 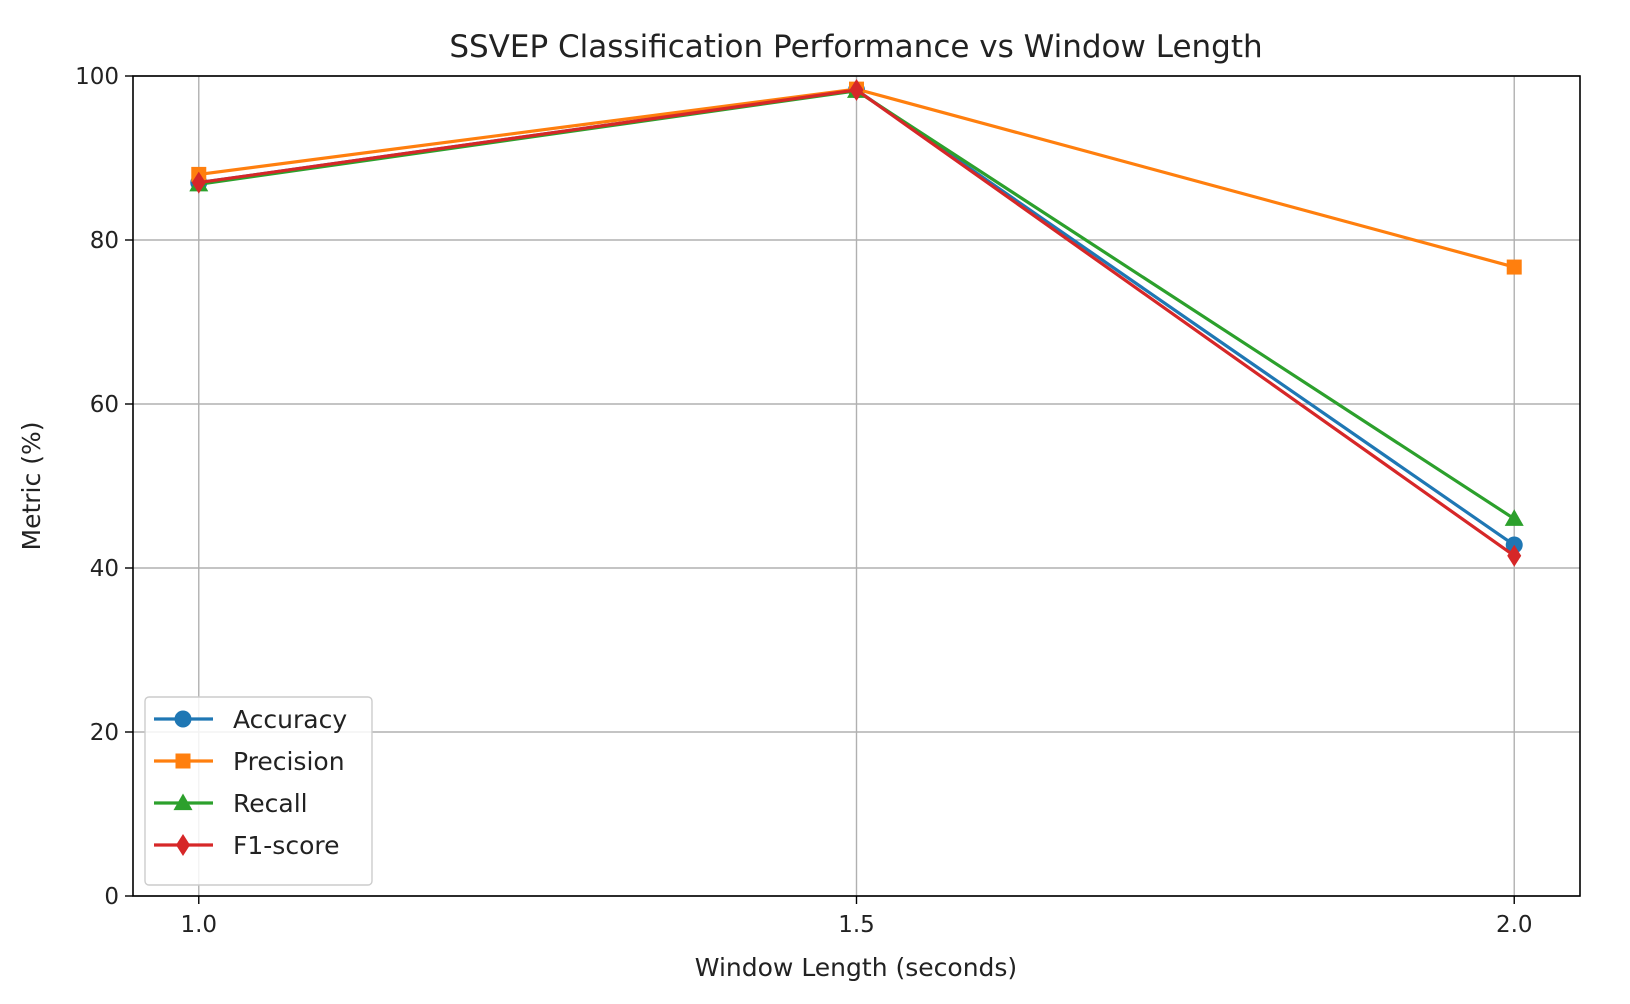 I want to click on legend-item: F1-score, so click(x=246, y=845).